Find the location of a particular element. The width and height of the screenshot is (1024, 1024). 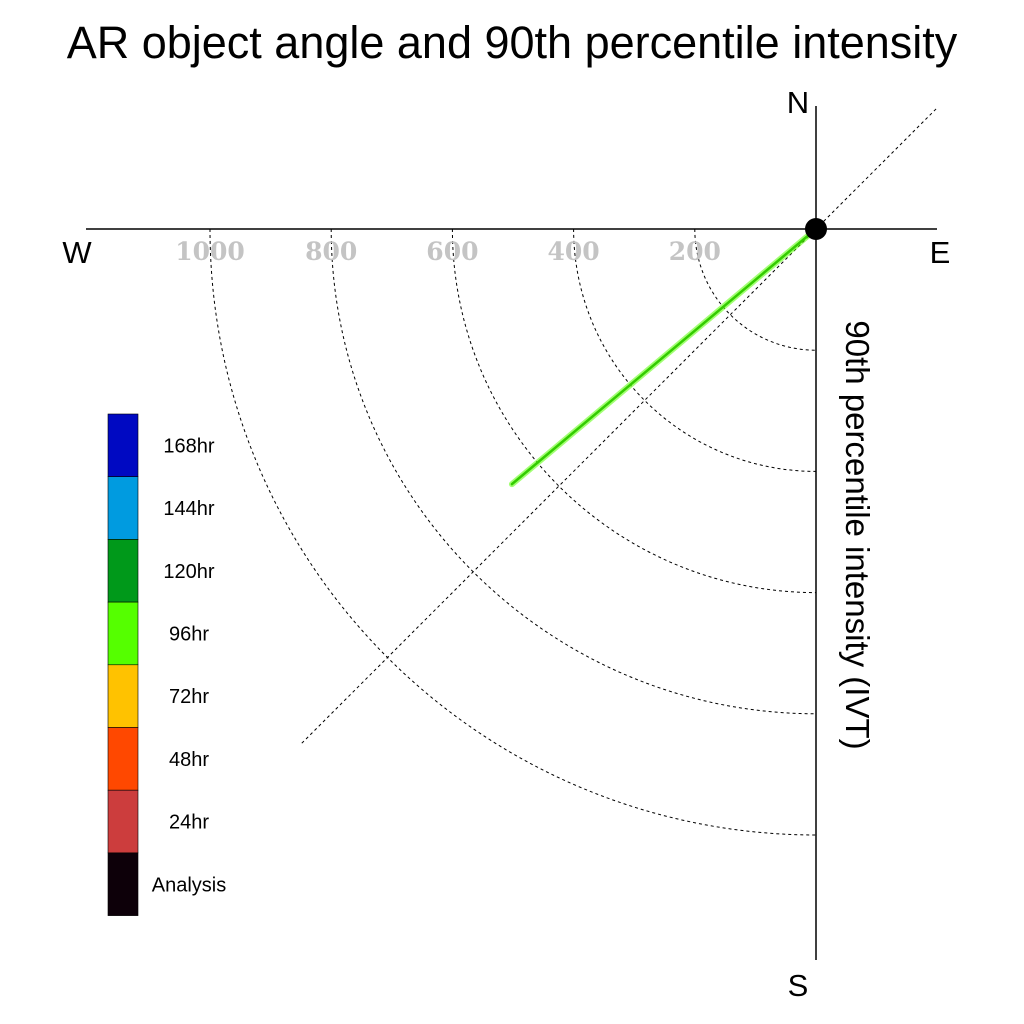

radius-tick-labels: 200 400 600 800 1000 is located at coordinates (448, 251).